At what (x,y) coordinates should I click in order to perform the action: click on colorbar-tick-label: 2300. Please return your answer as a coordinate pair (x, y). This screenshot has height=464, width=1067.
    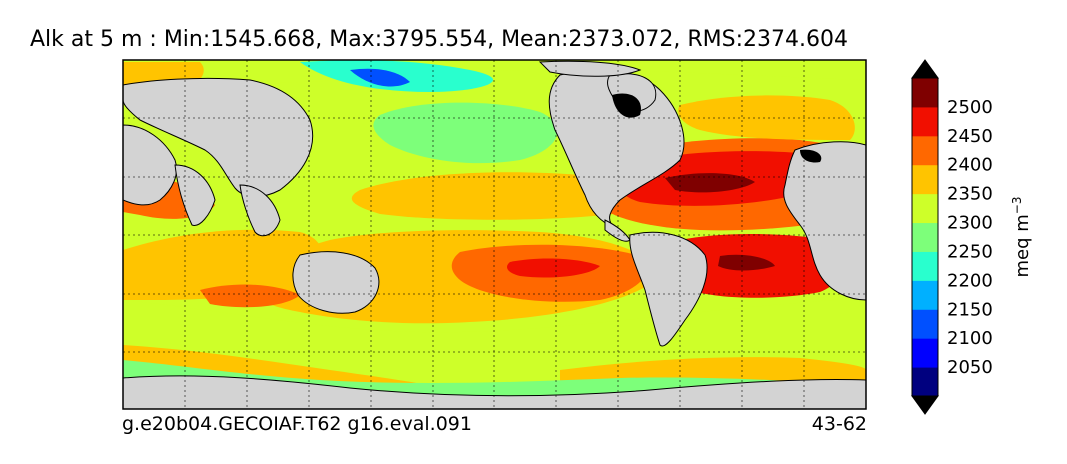
    Looking at the image, I should click on (970, 223).